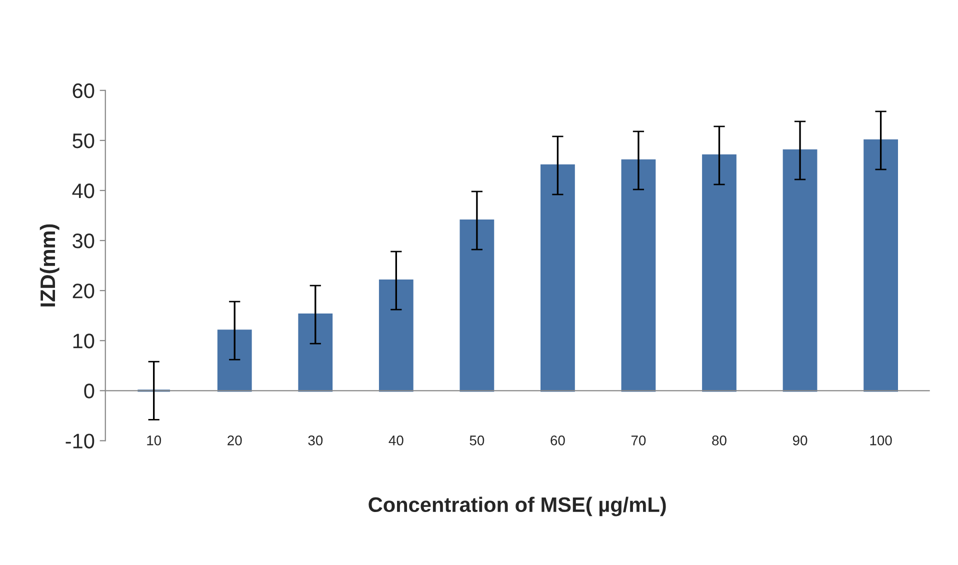 The height and width of the screenshot is (565, 958). Describe the element at coordinates (83, 241) in the screenshot. I see `y-tick-label: 30` at that location.